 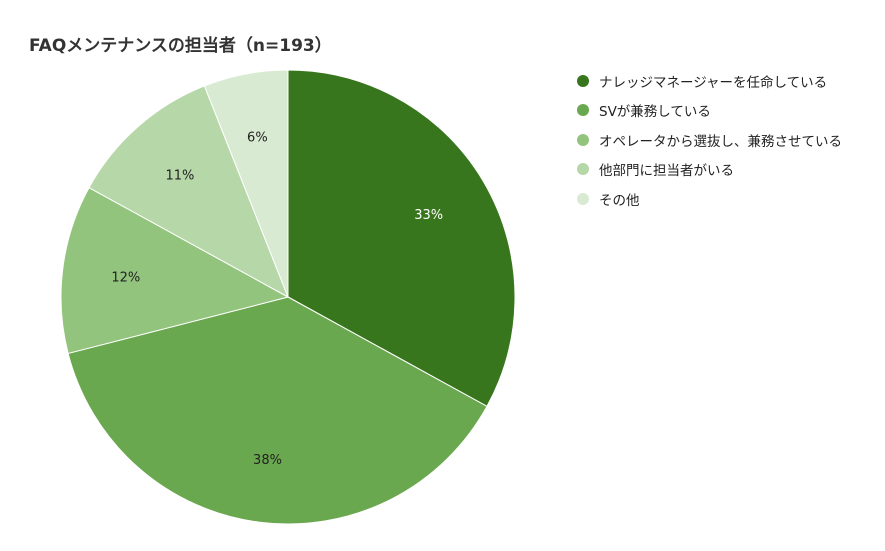 I want to click on slice-percent-label: 11%, so click(x=179, y=175).